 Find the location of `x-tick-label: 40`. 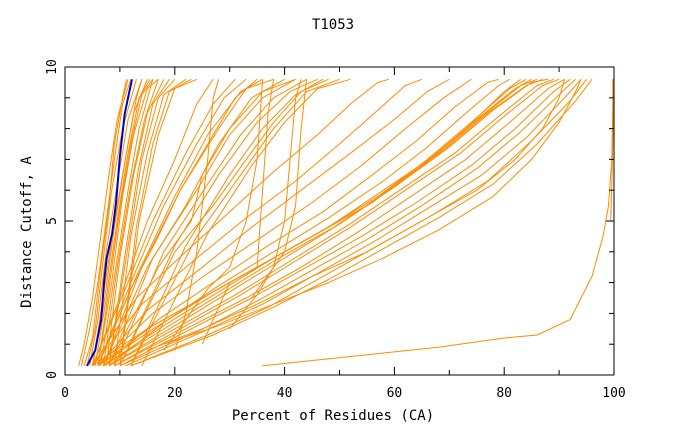

x-tick-label: 40 is located at coordinates (285, 393).